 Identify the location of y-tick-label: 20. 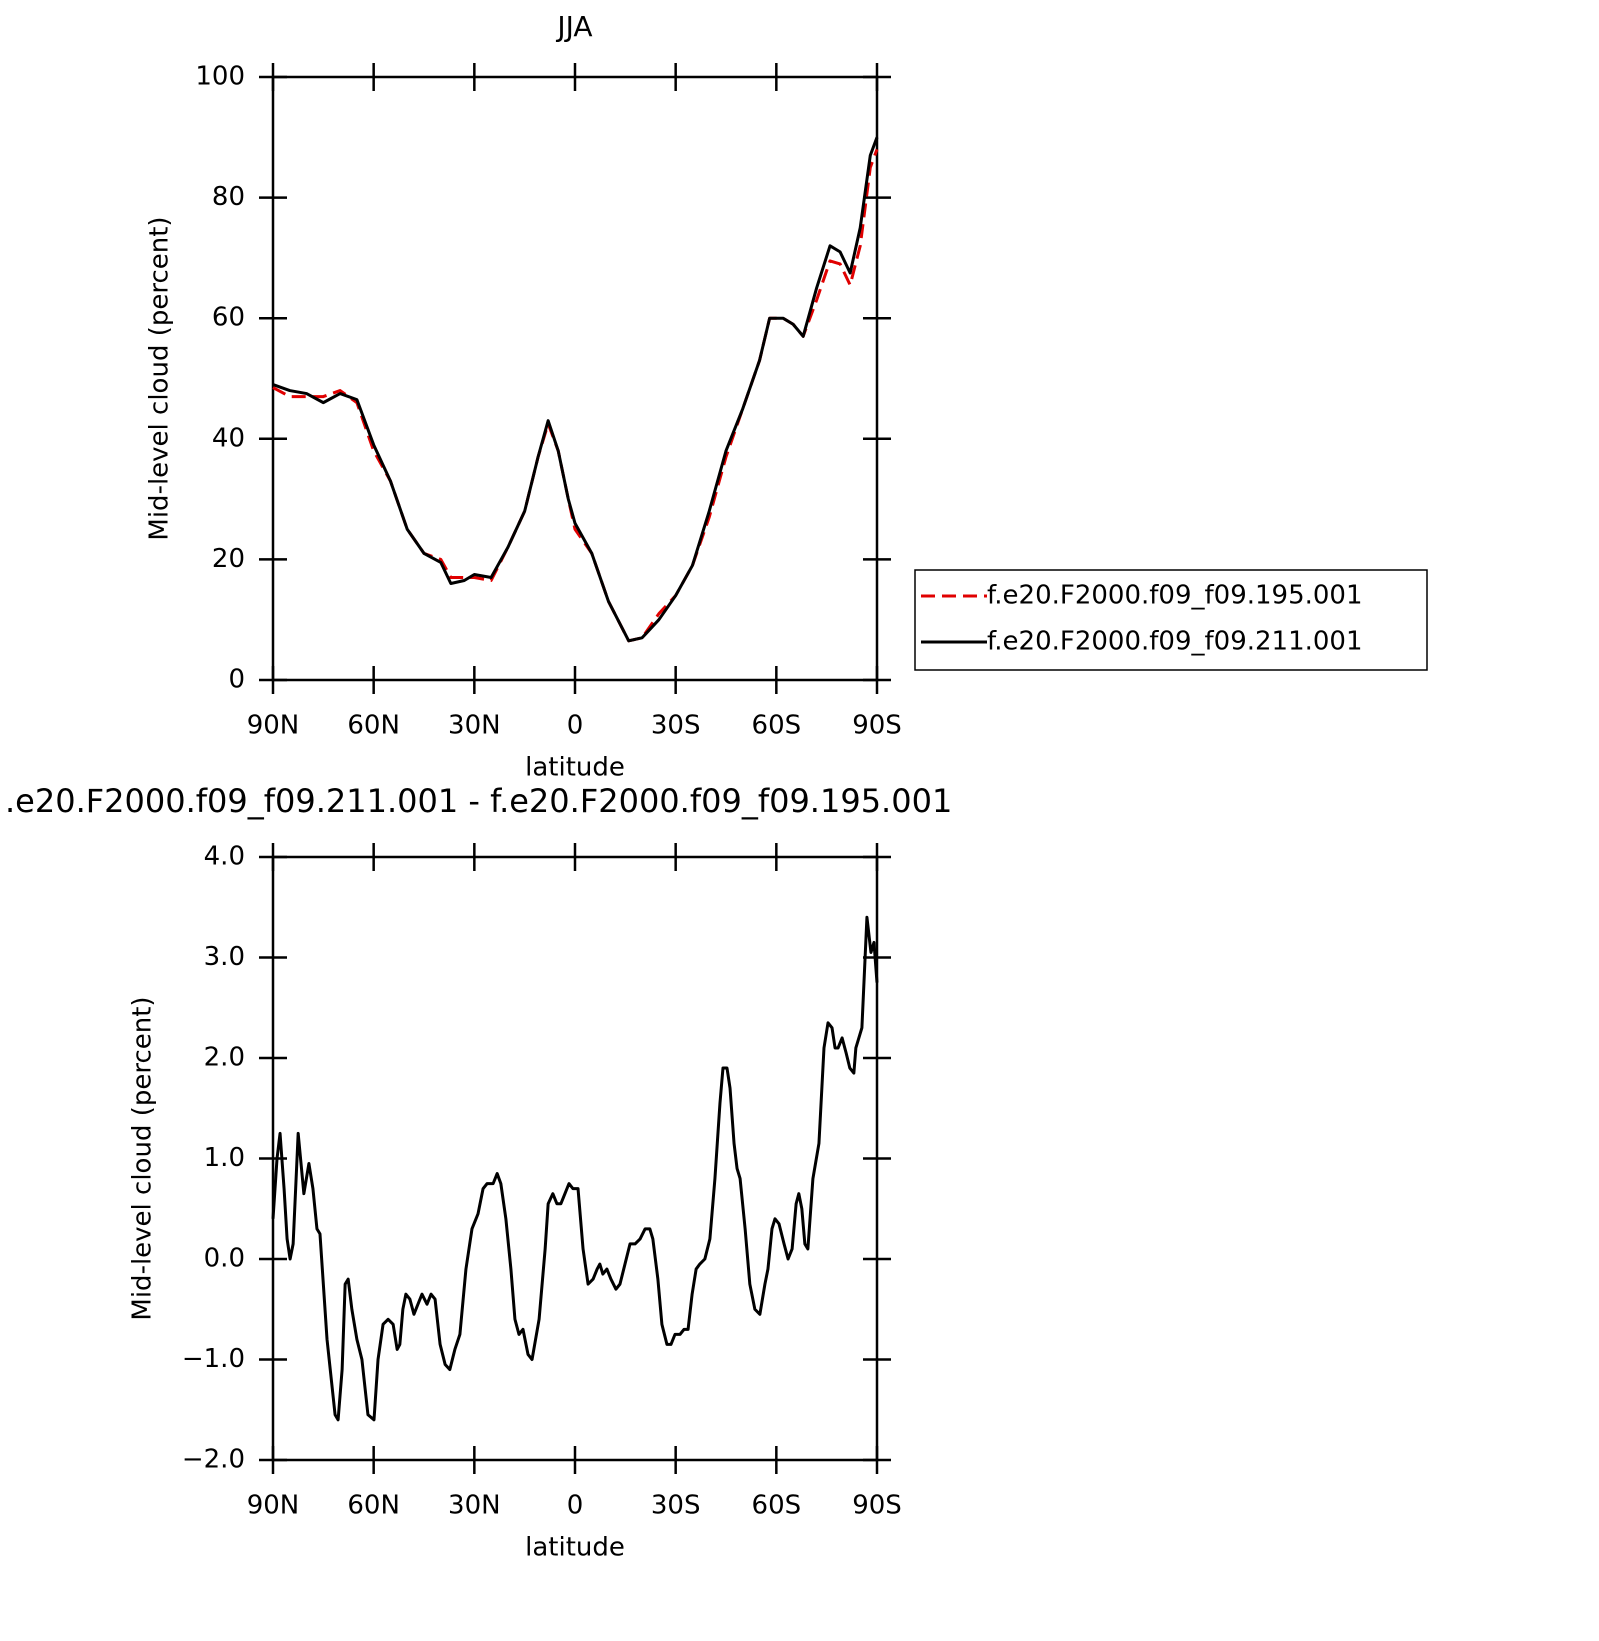
(228, 559).